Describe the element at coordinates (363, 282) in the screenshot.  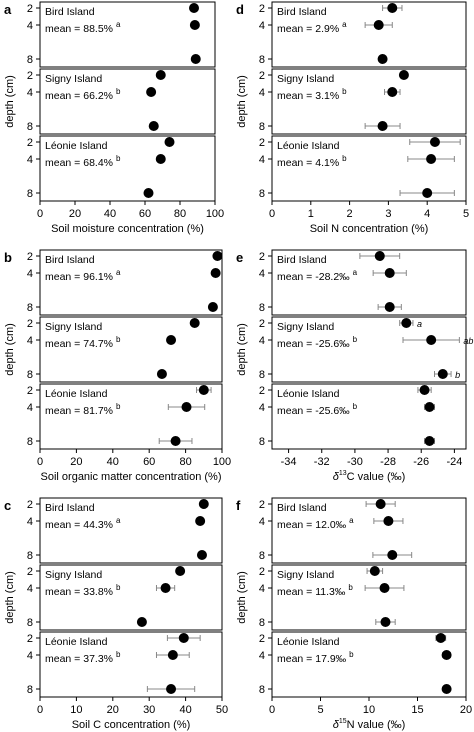
I see `subpanel-bird-island: 2 4 8 Bird Island mean = -28.2‰ a` at that location.